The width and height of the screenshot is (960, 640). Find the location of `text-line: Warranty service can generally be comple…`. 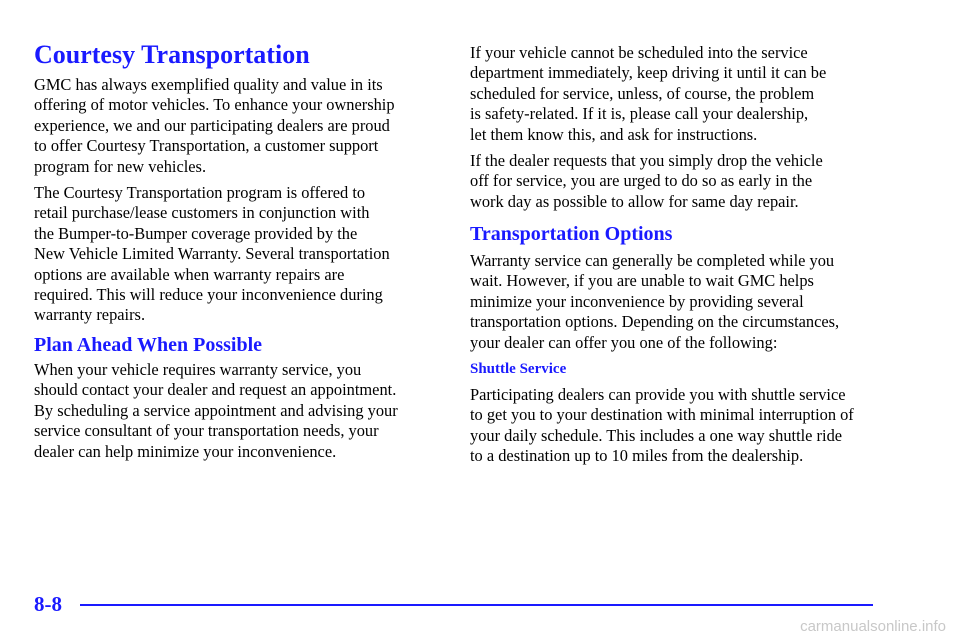

text-line: Warranty service can generally be comple… is located at coordinates (652, 260).